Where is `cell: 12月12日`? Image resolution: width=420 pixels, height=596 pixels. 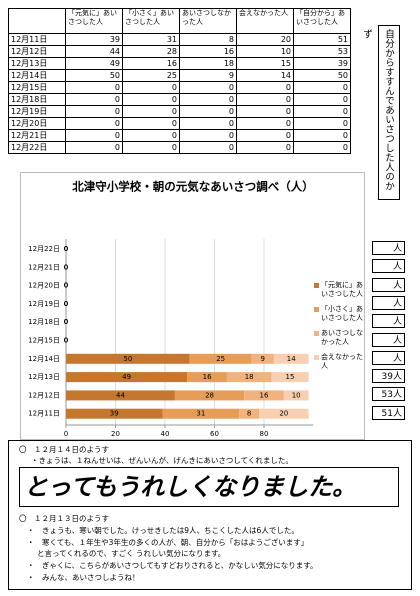
cell: 12月12日 is located at coordinates (37, 51).